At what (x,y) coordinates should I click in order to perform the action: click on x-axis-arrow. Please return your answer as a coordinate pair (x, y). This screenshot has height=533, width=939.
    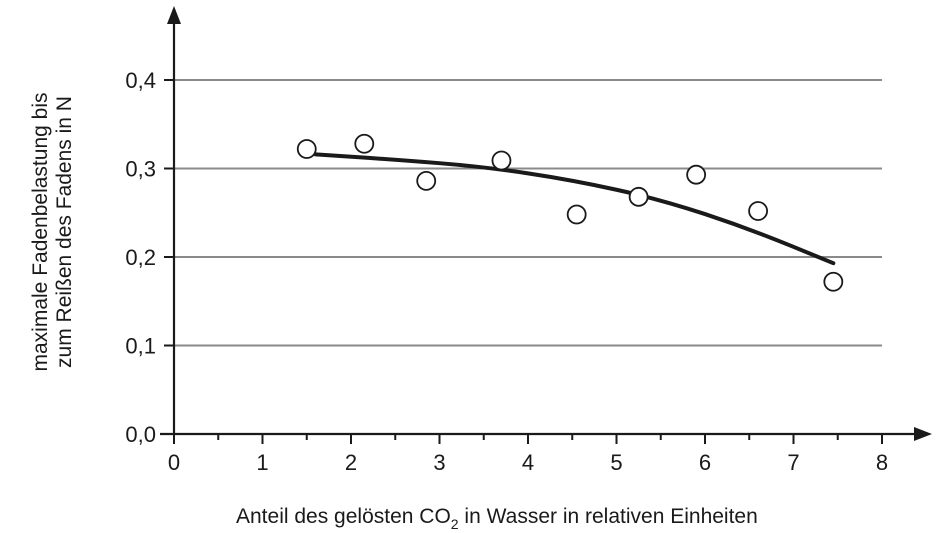
    Looking at the image, I should click on (923, 434).